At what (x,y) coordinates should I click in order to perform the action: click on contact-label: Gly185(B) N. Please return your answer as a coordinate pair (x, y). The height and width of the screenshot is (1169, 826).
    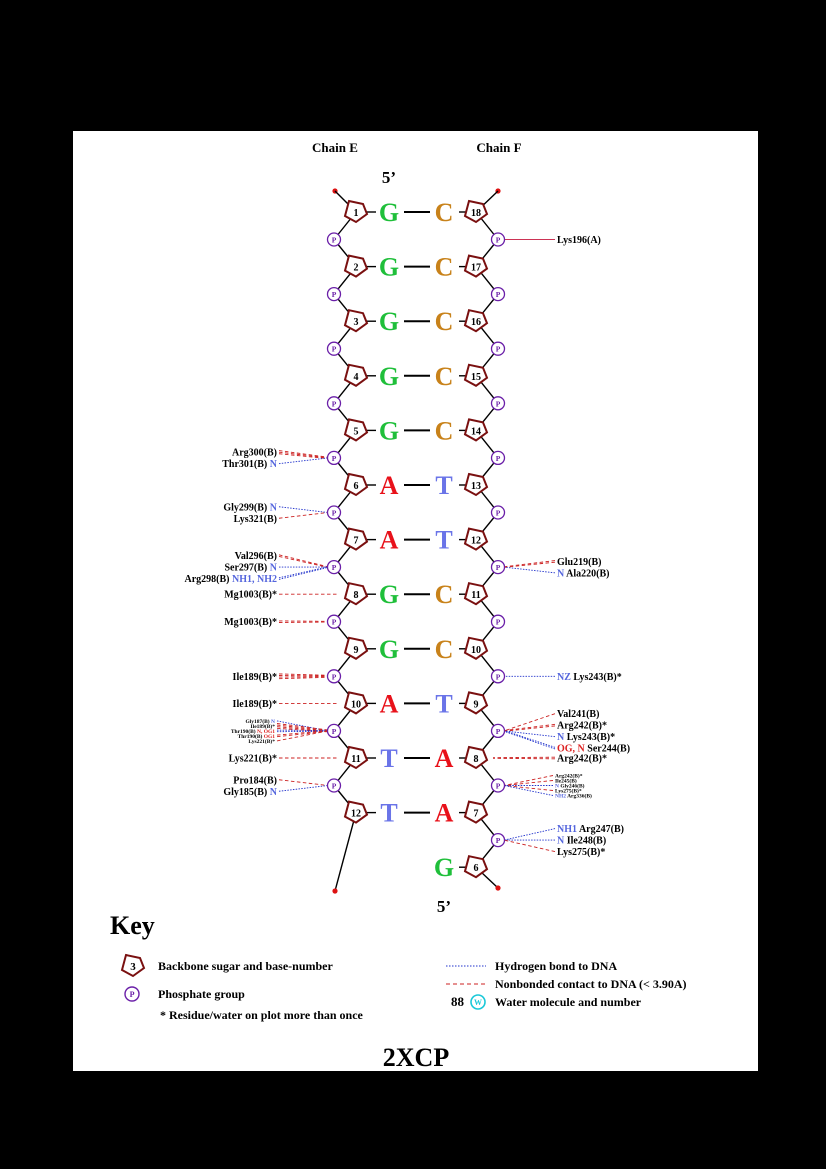
    Looking at the image, I should click on (250, 792).